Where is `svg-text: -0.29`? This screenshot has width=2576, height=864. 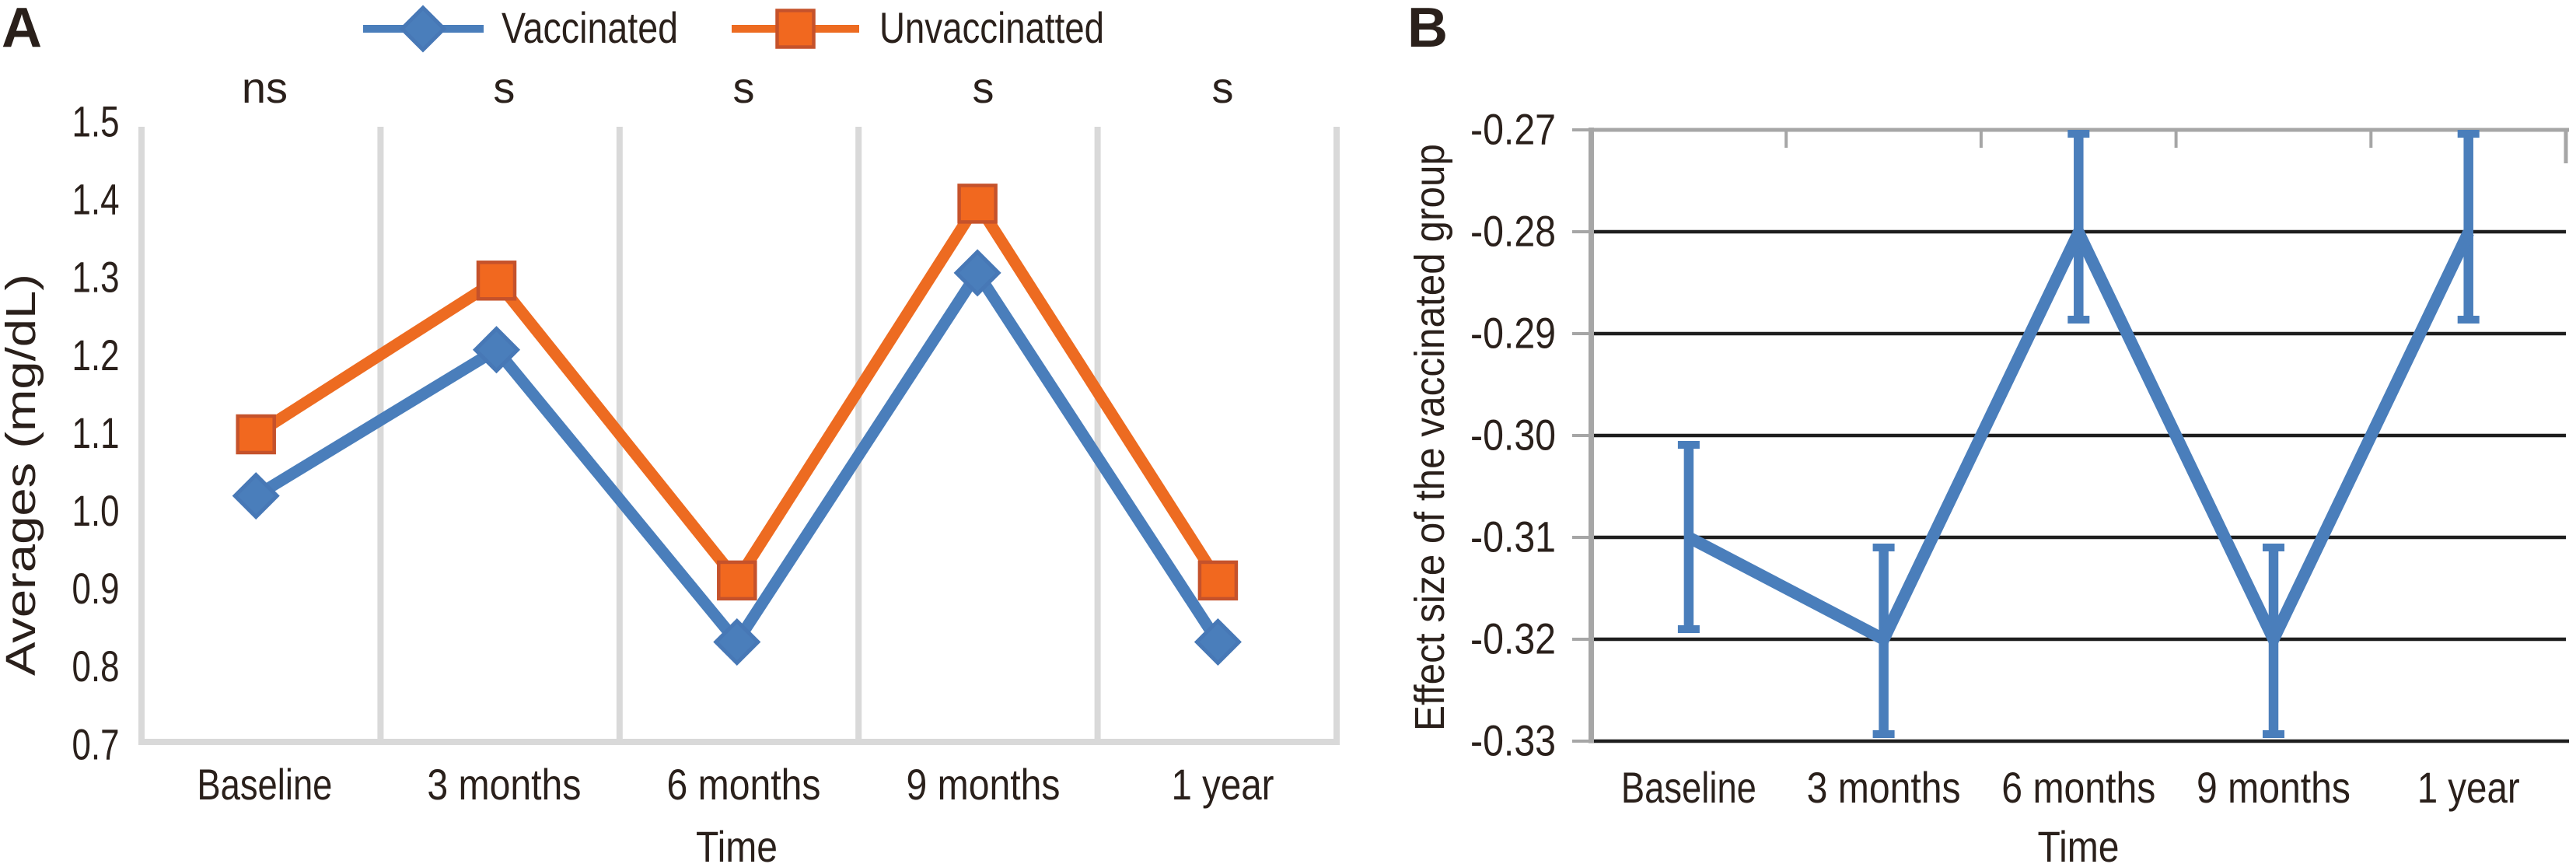 svg-text: -0.29 is located at coordinates (1513, 333).